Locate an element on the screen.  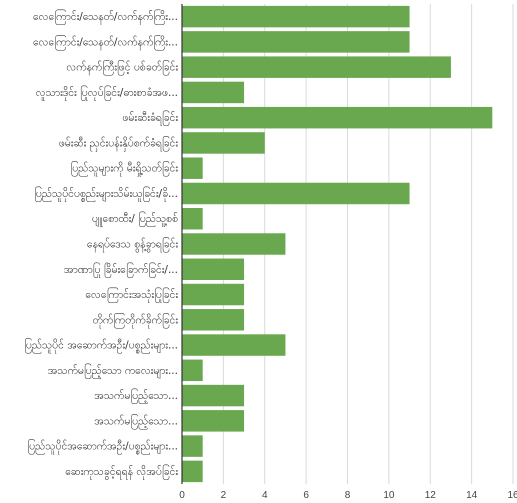
category-label: ဆေးကုသခွင့်ရရန် လိုအပ်ခြင်း is located at coordinates (121, 472).